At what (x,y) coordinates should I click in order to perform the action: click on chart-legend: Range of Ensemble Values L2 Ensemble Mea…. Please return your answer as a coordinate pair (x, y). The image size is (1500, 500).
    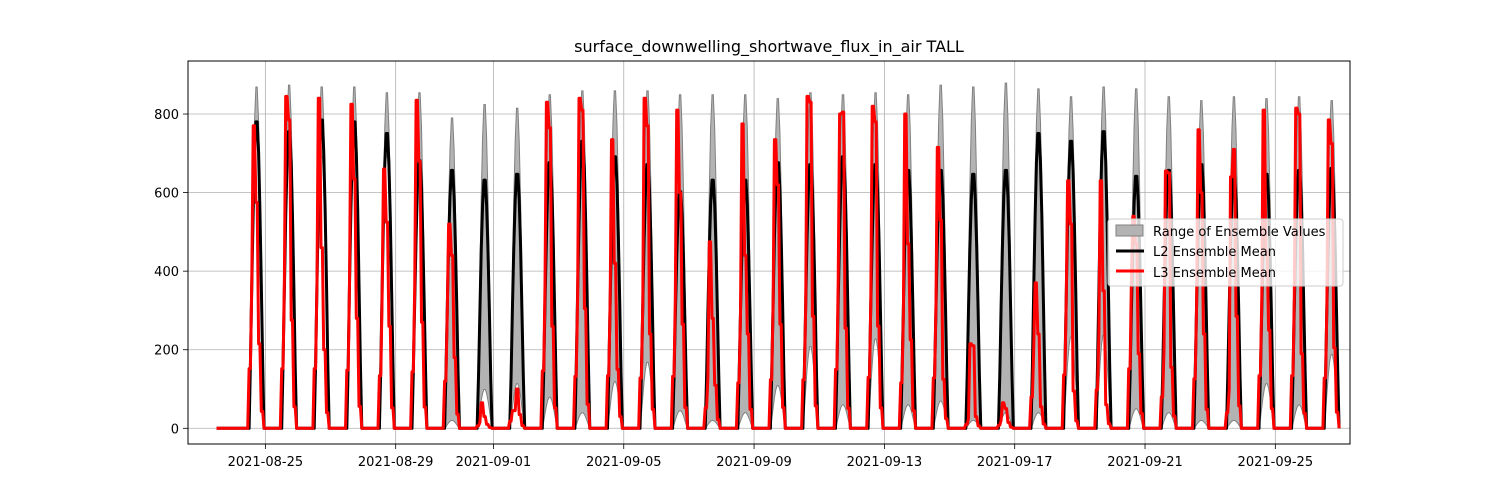
    Looking at the image, I should click on (1225, 252).